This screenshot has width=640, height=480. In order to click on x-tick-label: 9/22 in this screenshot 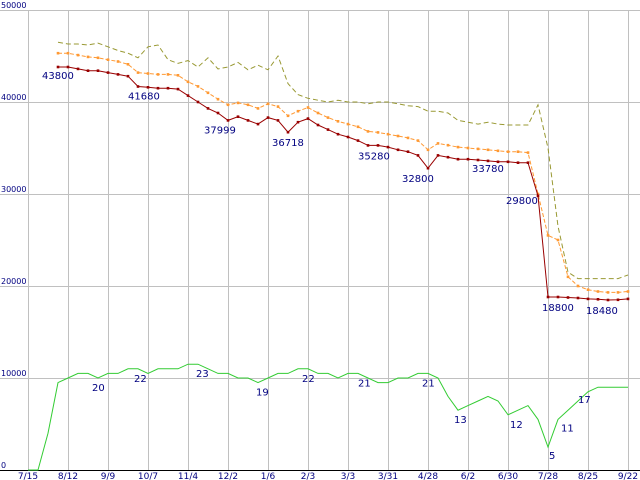, I will do `click(628, 476)`.